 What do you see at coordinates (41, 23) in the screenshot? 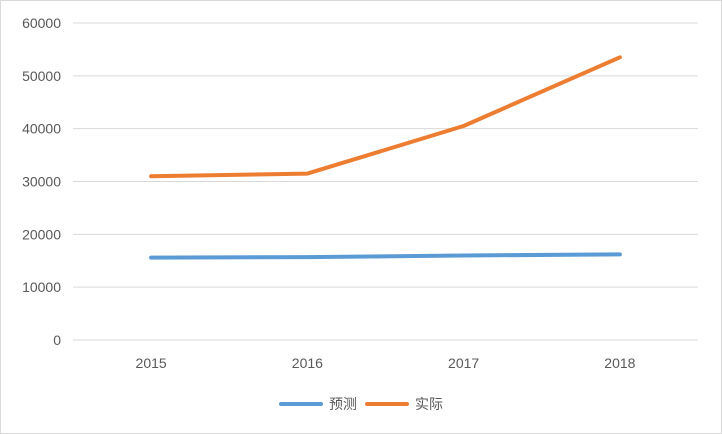
I see `y-tick-label-6: 60000` at bounding box center [41, 23].